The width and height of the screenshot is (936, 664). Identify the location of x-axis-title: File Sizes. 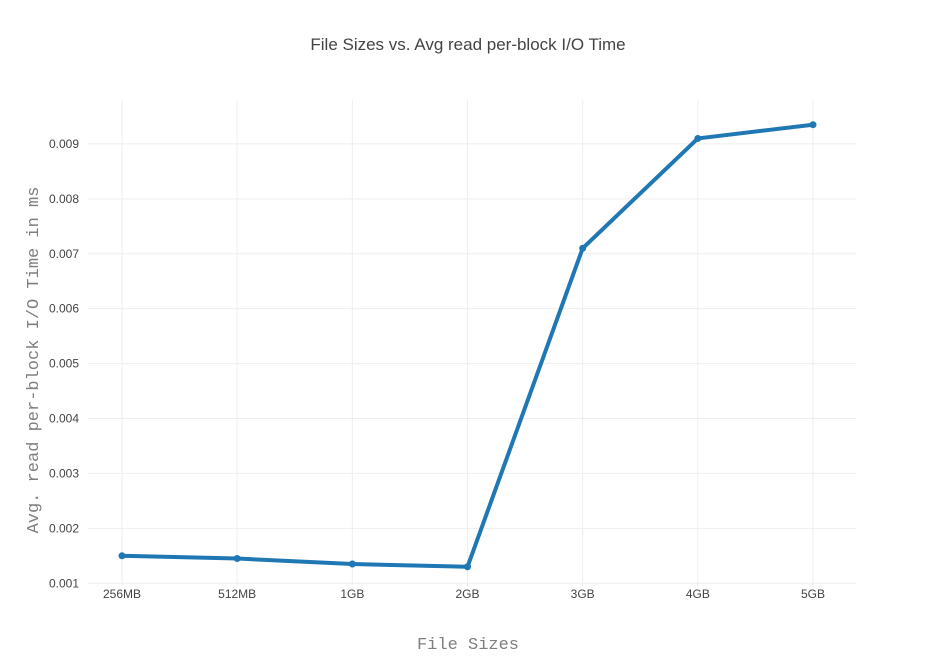
(468, 645).